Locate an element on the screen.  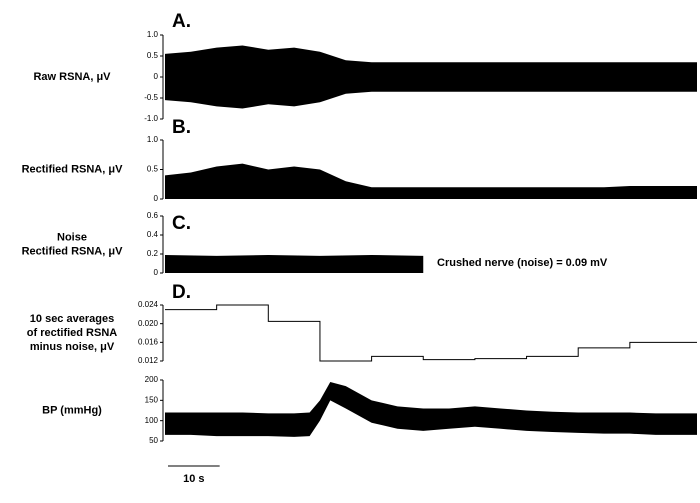
y-tick-label: -1.0 is located at coordinates (151, 118).